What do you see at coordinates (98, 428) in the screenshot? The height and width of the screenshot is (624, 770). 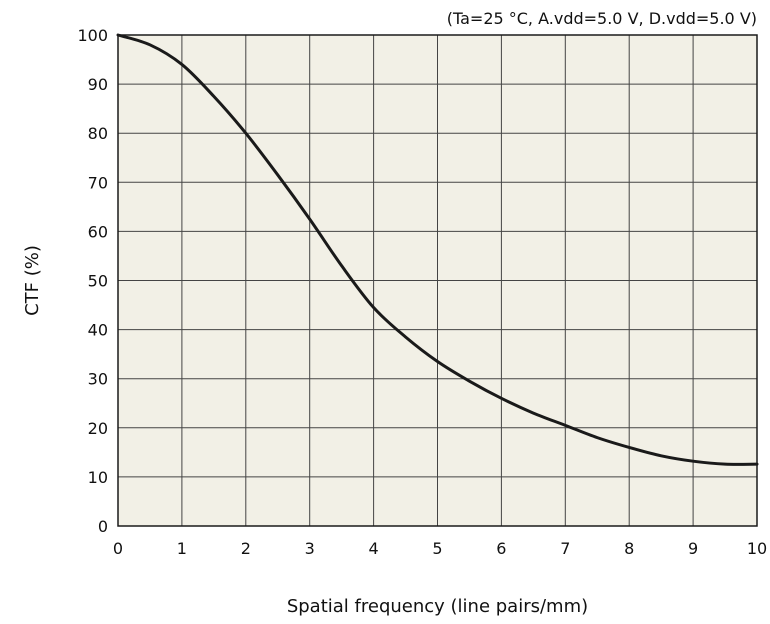 I see `y-tick-label: 20` at bounding box center [98, 428].